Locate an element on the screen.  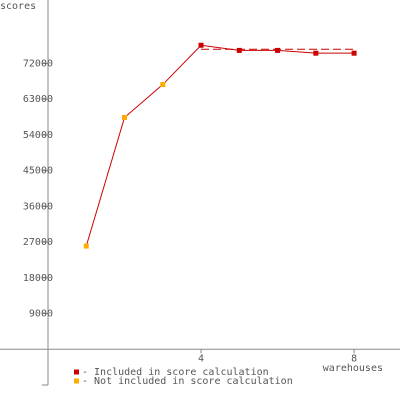
x-tick-label: 8 is located at coordinates (354, 358).